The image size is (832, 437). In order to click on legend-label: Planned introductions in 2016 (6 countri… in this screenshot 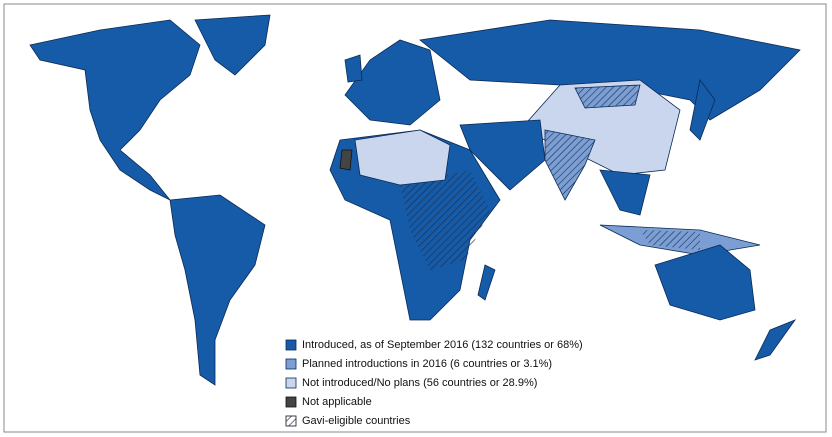, I will do `click(427, 364)`.